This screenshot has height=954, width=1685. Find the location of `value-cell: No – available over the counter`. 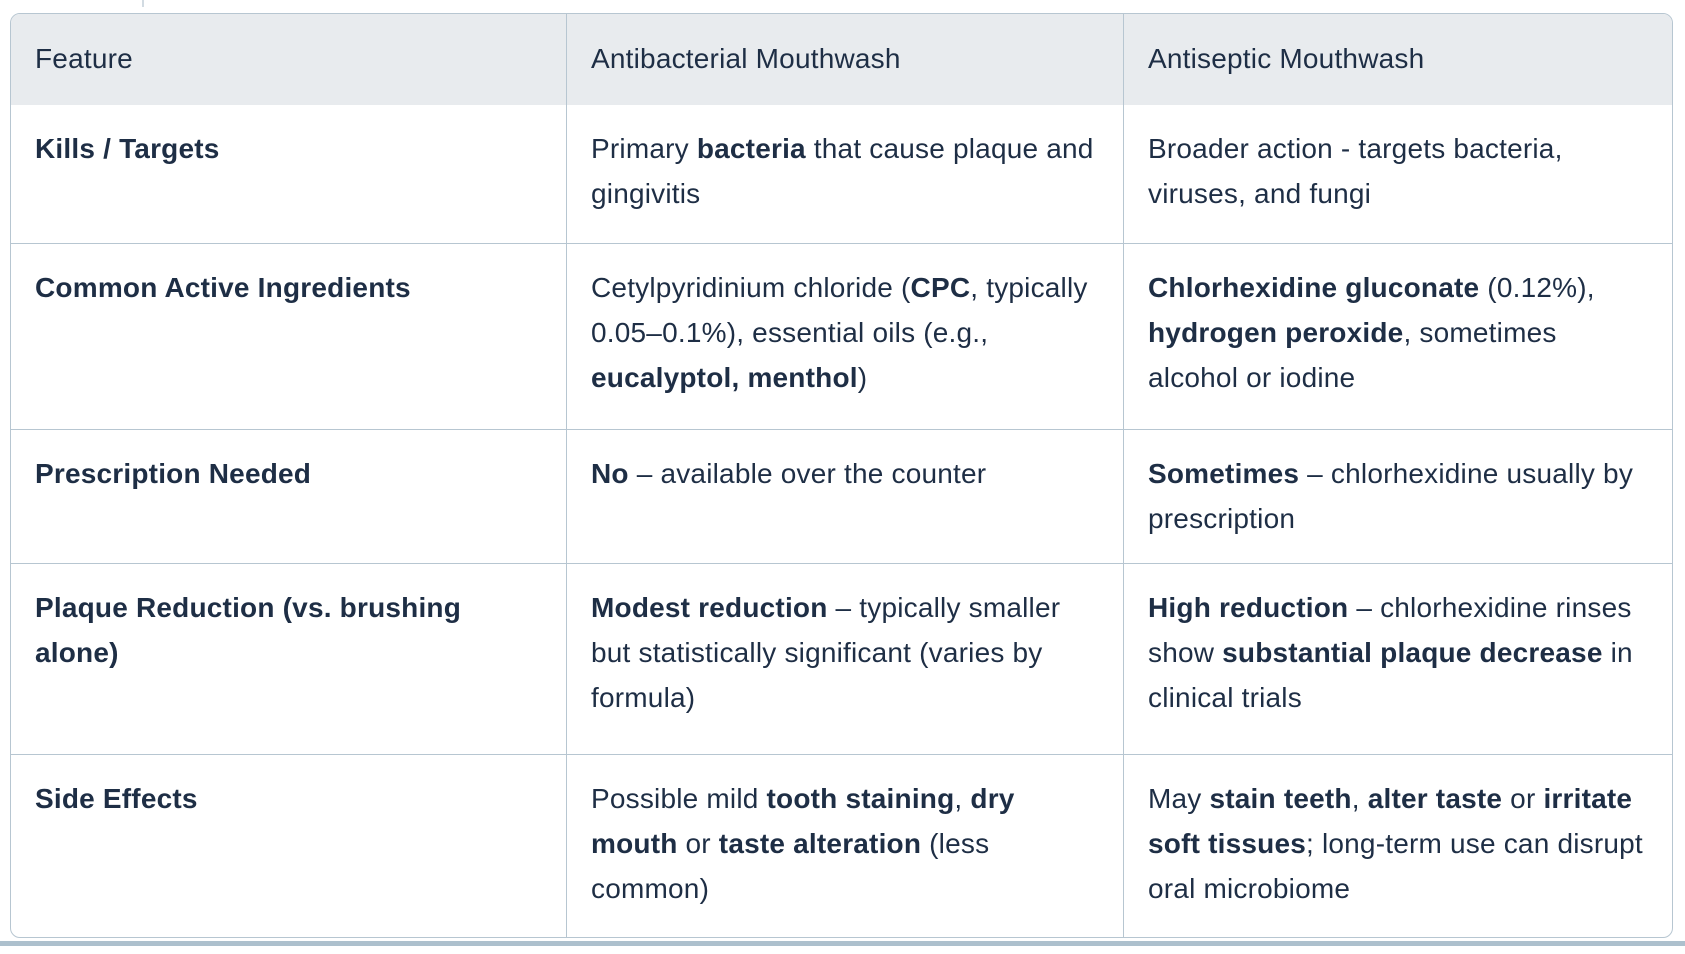

value-cell: No – available over the counter is located at coordinates (844, 496).